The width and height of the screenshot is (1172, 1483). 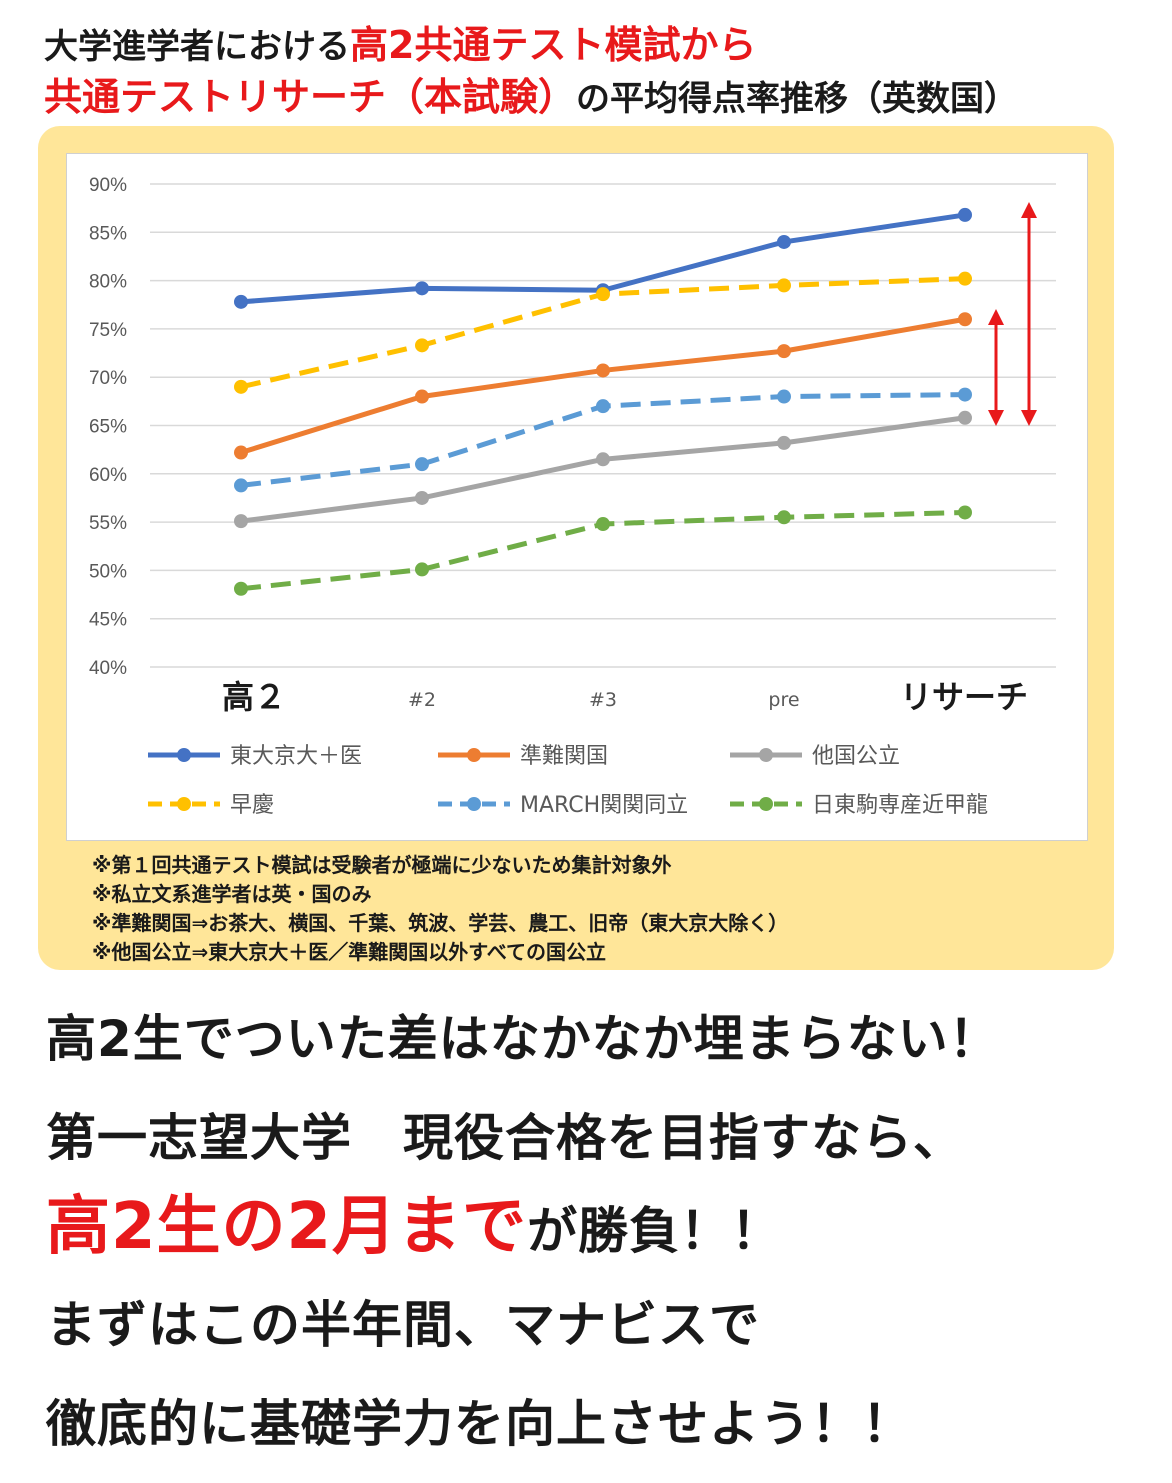 I want to click on legend-item: MARCH関関同立, so click(x=563, y=805).